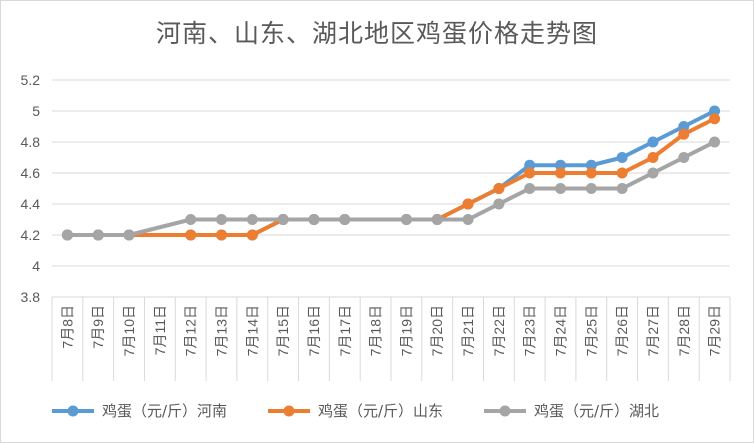 This screenshot has height=443, width=754. I want to click on legend-label: 鸡蛋（元/斤）山东, so click(380, 411).